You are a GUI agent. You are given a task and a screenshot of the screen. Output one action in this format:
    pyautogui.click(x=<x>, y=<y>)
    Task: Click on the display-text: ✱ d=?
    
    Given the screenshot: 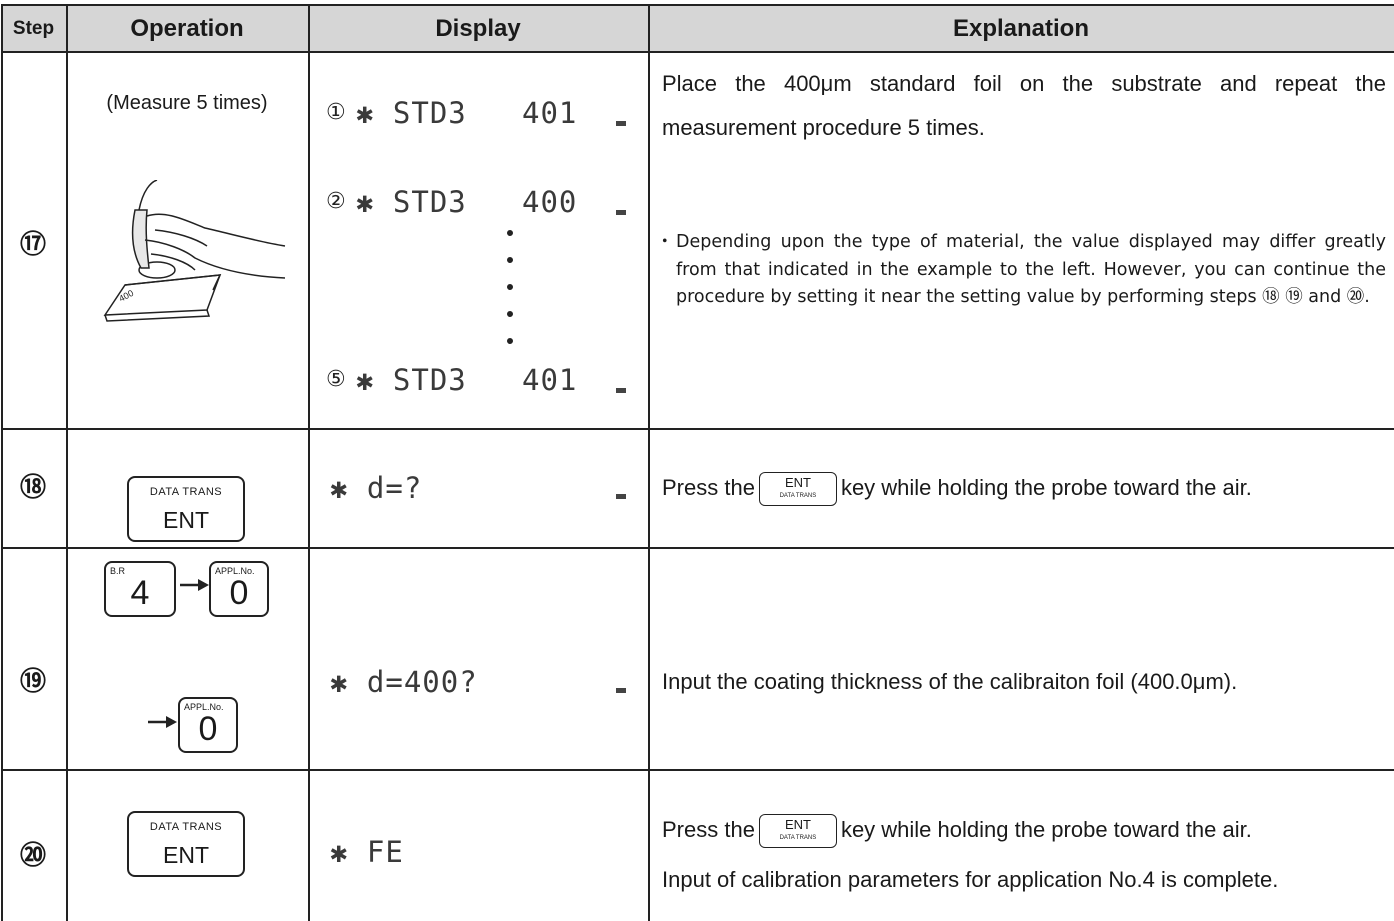 What is the action you would take?
    pyautogui.click(x=376, y=488)
    